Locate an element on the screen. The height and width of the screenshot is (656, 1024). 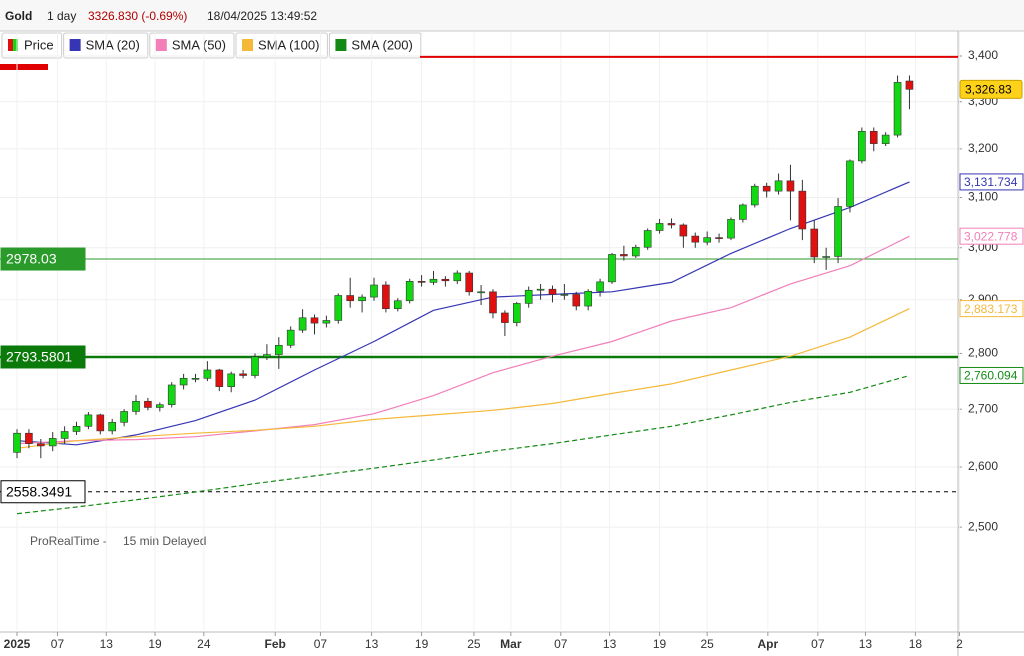
legend-label: SMA (50) is located at coordinates (199, 44).